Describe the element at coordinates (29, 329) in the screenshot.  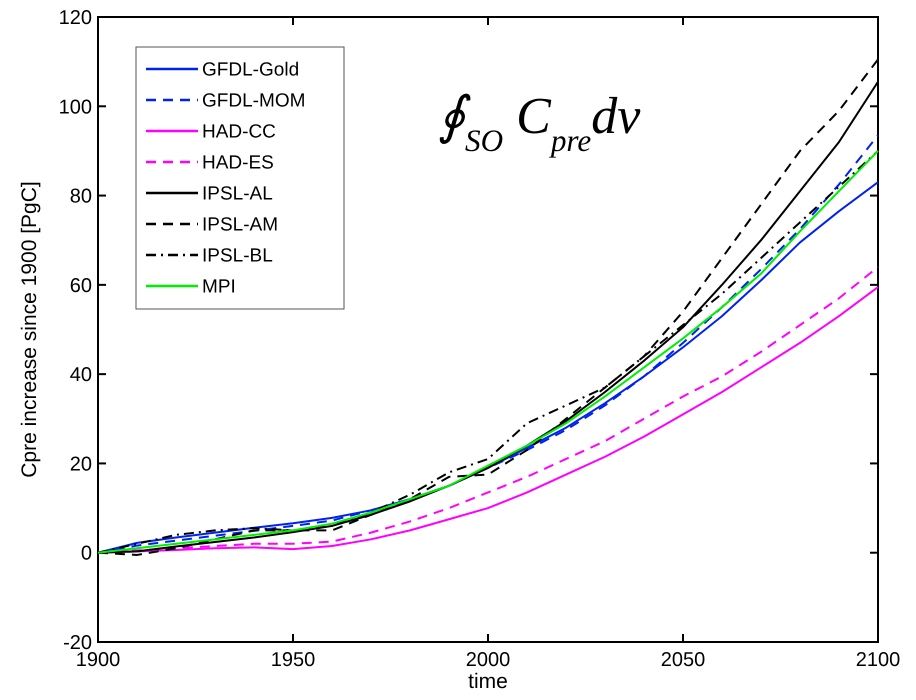
I see `y-axis-title: Cpre increase since 1900 [PgC]` at that location.